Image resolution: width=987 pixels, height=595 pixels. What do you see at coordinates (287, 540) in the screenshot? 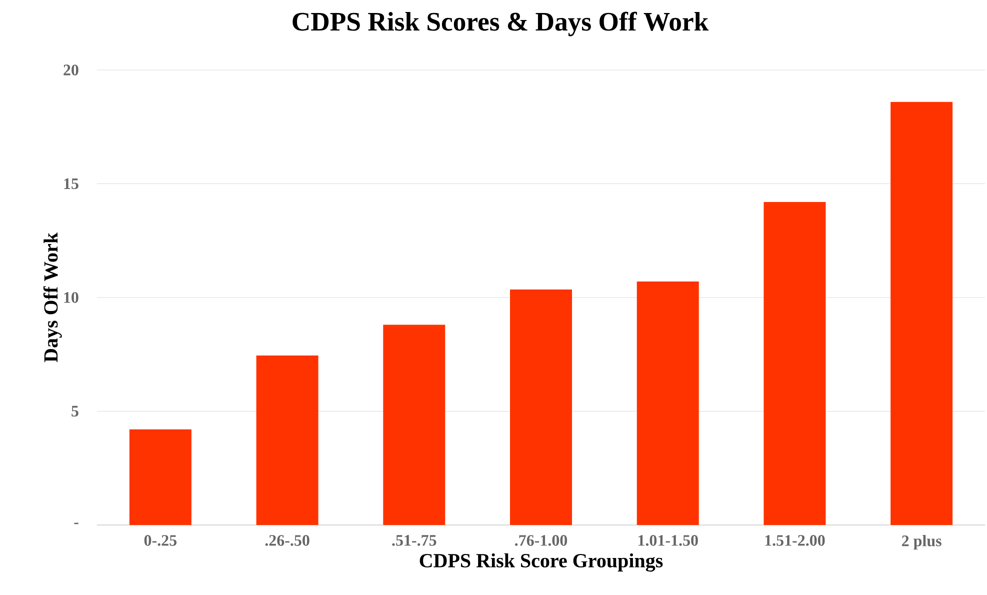
I see `x-tick-label: .26-.50` at bounding box center [287, 540].